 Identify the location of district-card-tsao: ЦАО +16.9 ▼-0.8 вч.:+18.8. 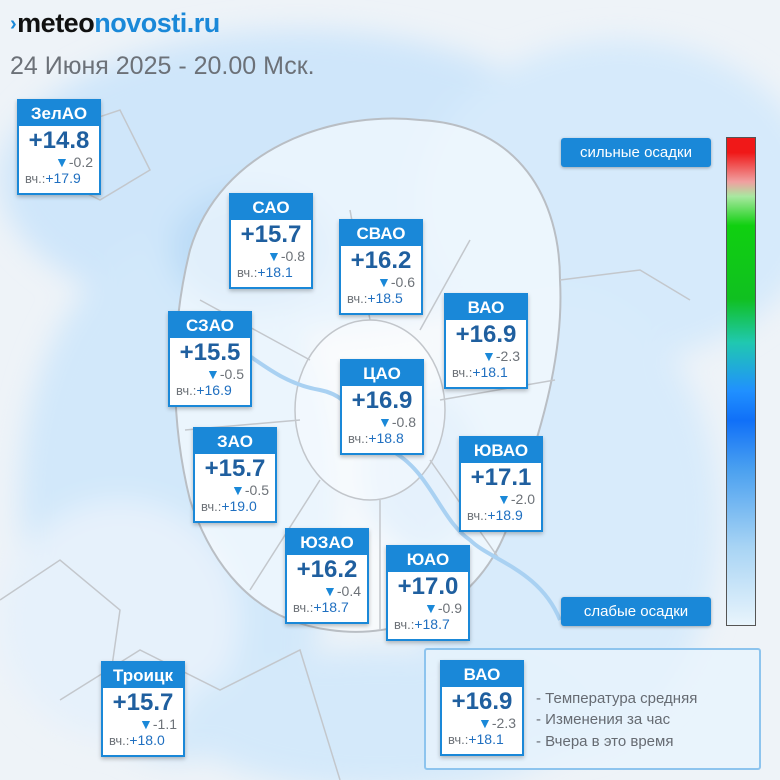
(382, 407).